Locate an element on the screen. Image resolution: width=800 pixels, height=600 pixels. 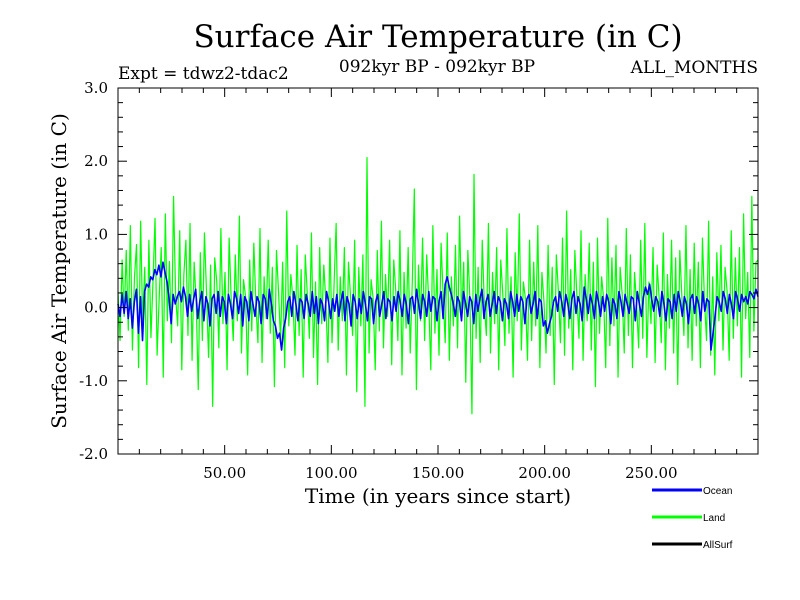
x-tick-label: 50.00 is located at coordinates (224, 473).